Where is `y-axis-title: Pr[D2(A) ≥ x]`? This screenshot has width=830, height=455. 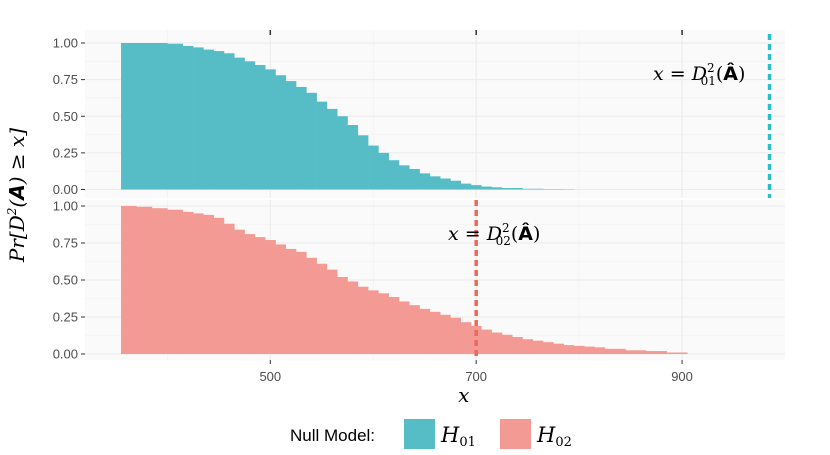
y-axis-title: Pr[D2(A) ≥ x] is located at coordinates (17, 195).